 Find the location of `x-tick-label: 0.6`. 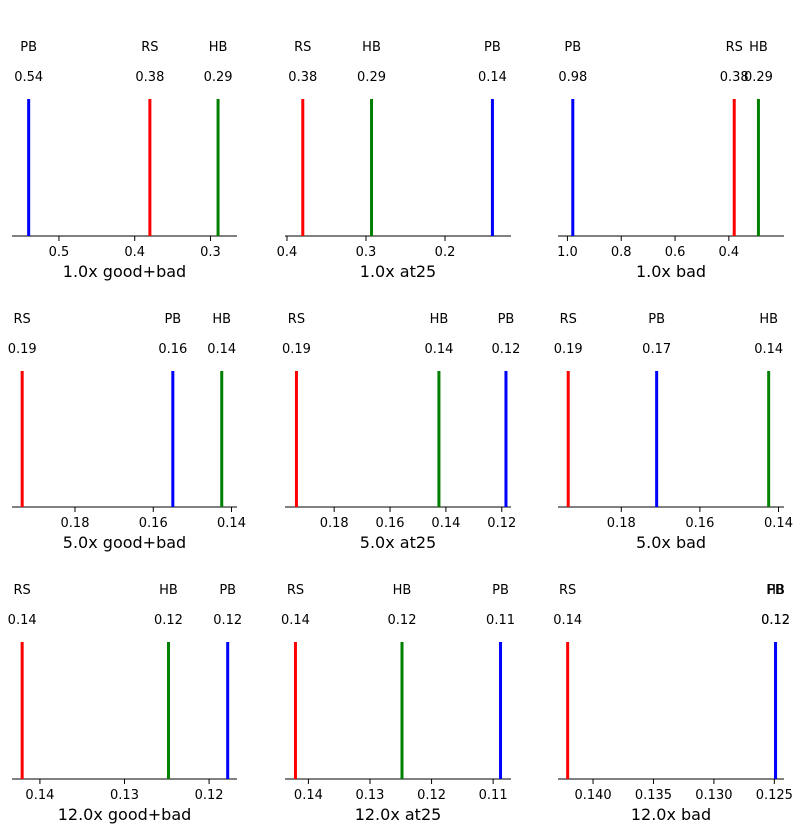

x-tick-label: 0.6 is located at coordinates (675, 252).